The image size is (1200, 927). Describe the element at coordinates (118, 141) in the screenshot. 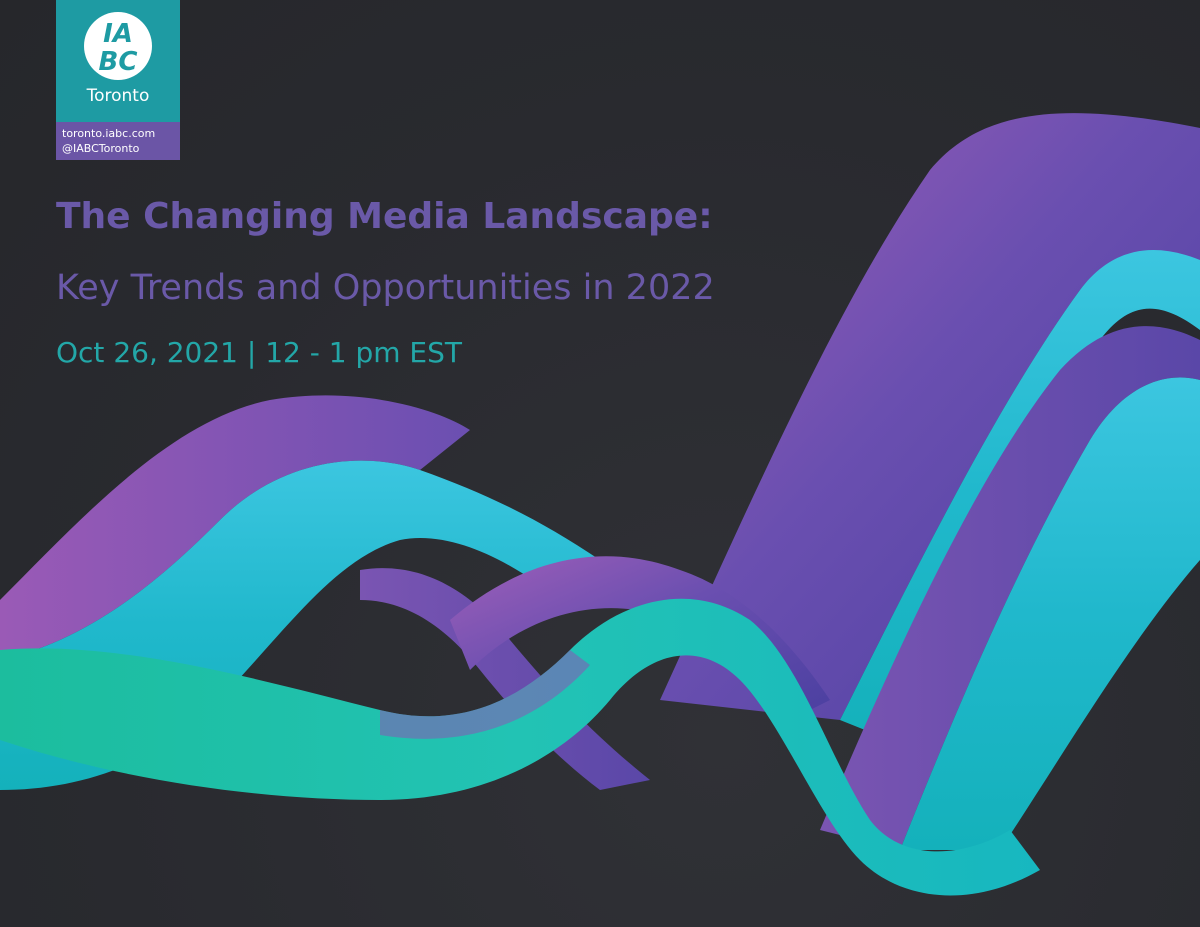

I see `logo-links-panel: toronto.iabc.com @IABCToronto` at that location.